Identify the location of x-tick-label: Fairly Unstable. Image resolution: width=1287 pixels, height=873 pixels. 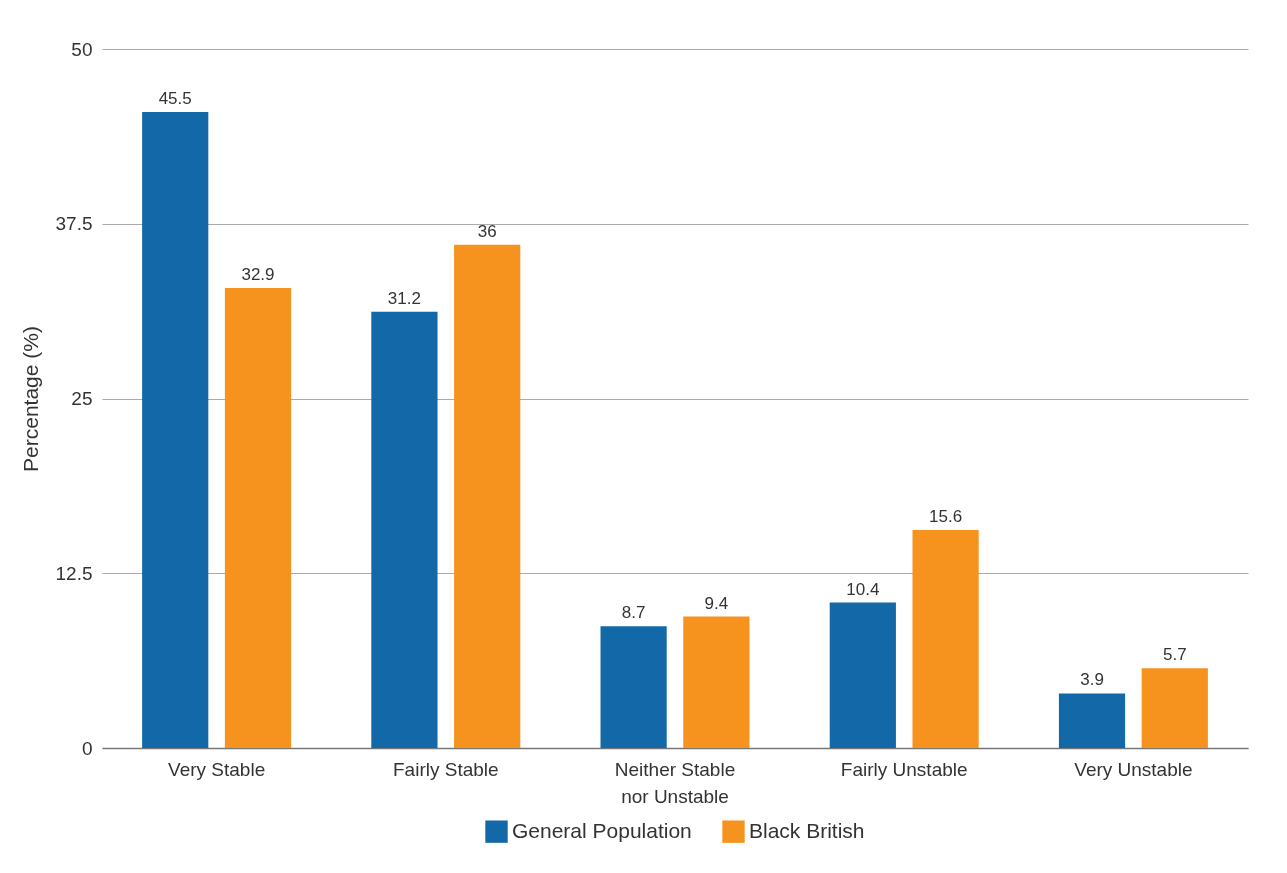
(904, 769).